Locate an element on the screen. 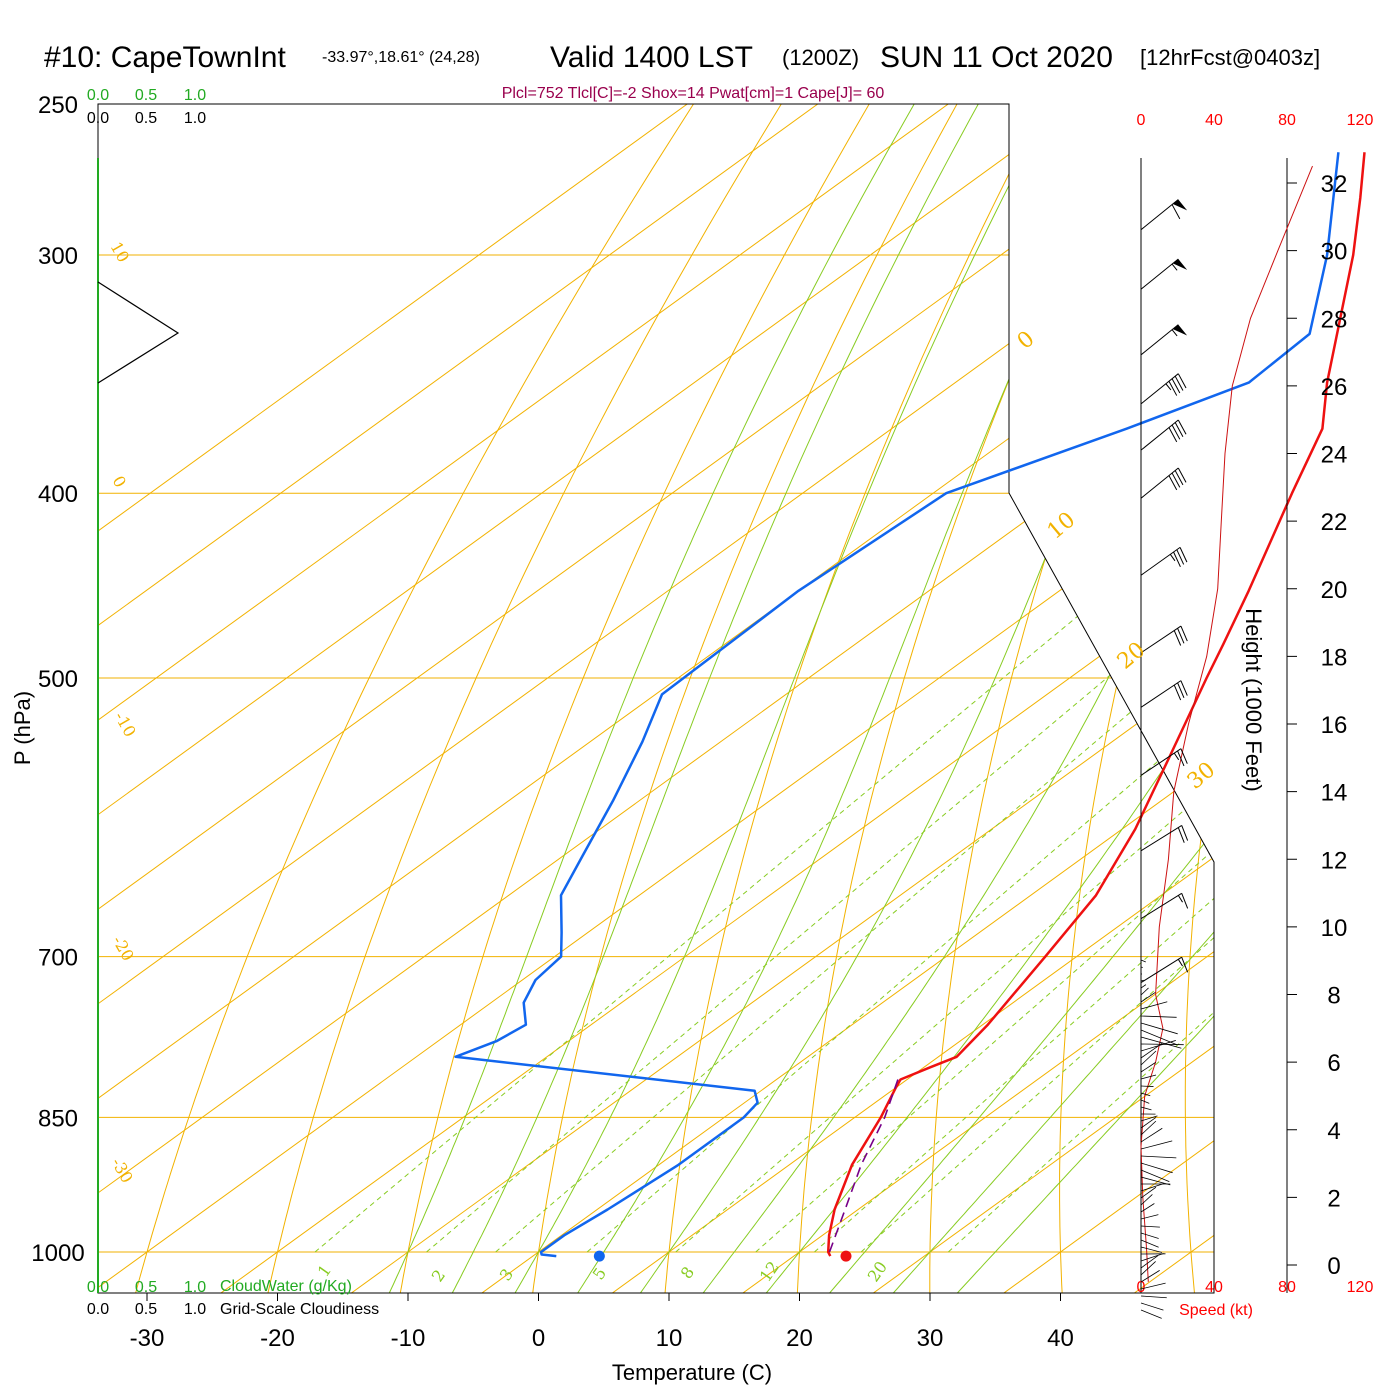  height-tick-label: 32 is located at coordinates (1334, 184).